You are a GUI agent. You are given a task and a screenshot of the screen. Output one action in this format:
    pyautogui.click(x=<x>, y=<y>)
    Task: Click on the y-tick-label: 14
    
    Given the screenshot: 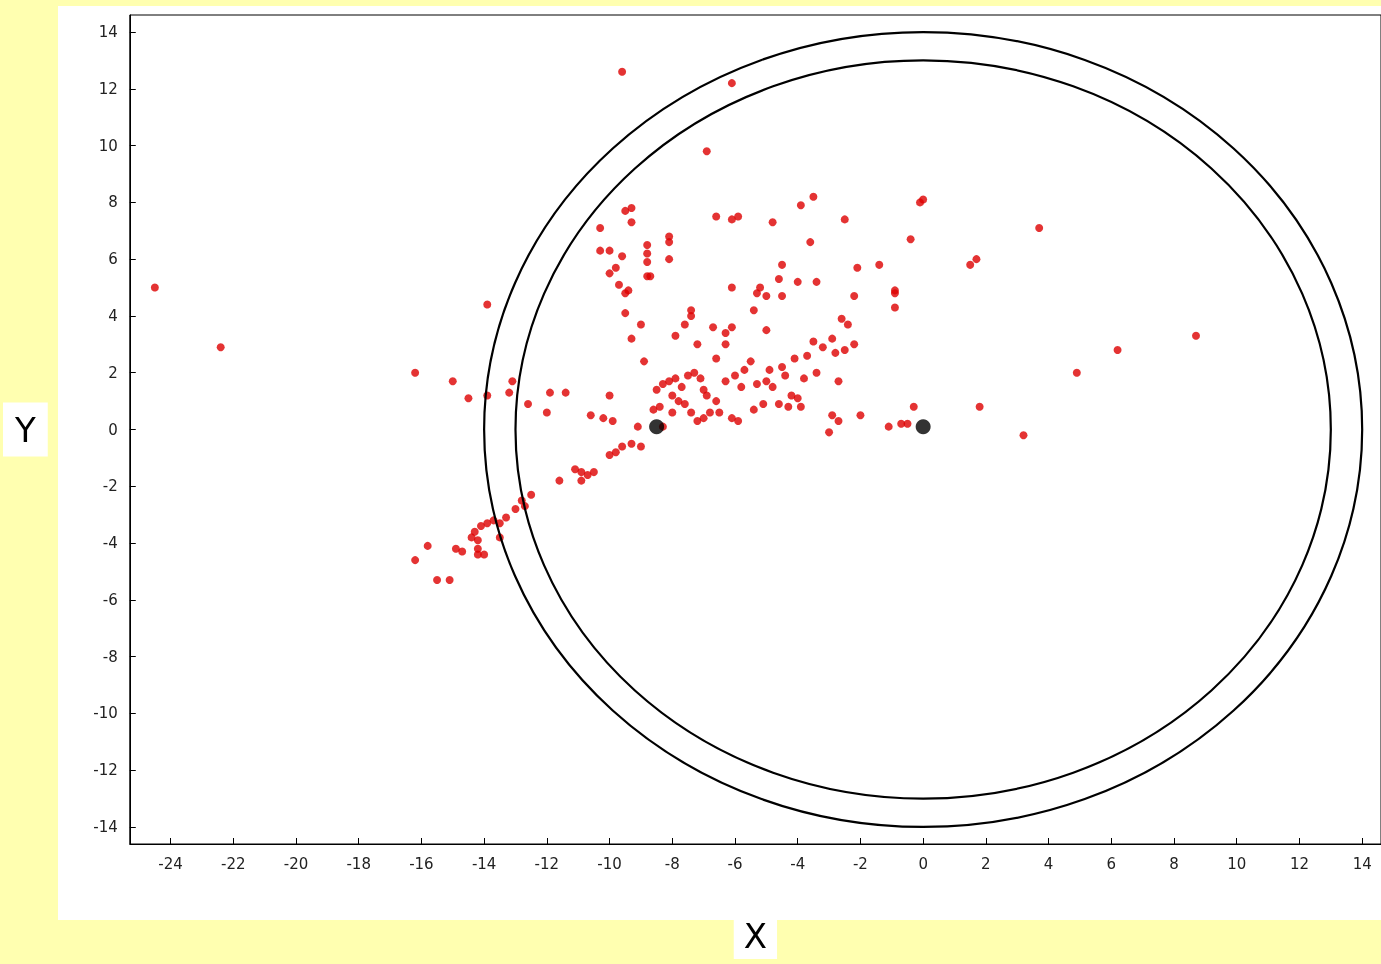 What is the action you would take?
    pyautogui.click(x=108, y=32)
    